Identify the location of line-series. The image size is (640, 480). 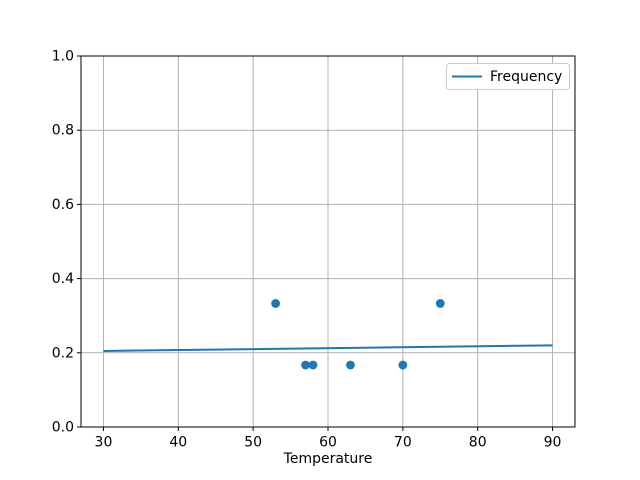
(328, 348).